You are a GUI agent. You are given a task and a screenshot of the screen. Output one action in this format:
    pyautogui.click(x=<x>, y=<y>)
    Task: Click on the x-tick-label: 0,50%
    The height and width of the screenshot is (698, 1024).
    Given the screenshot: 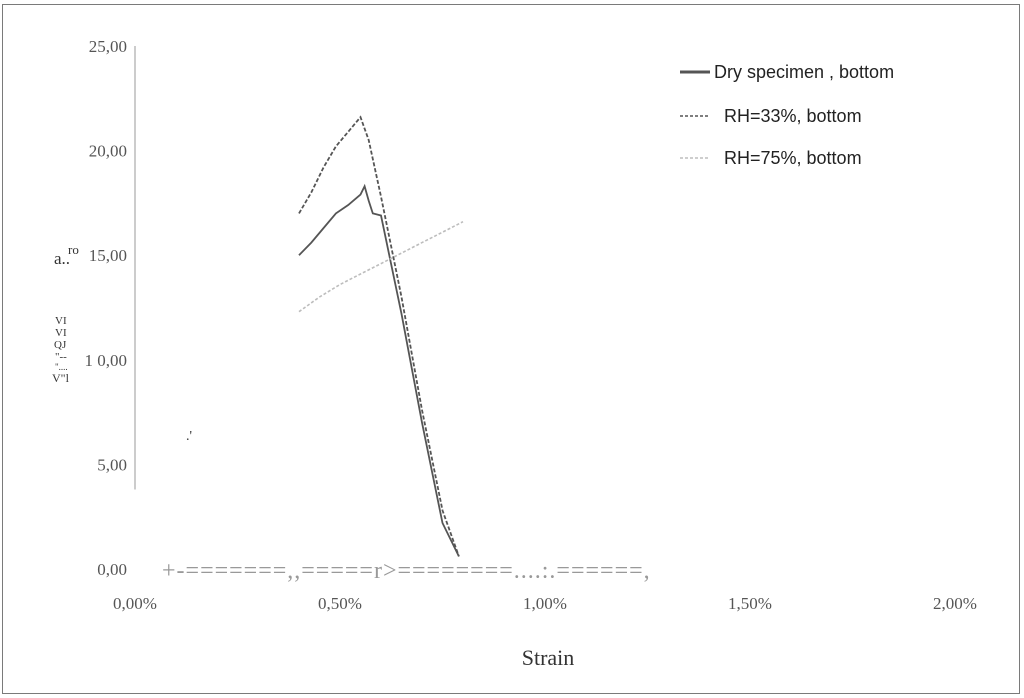 What is the action you would take?
    pyautogui.click(x=340, y=603)
    